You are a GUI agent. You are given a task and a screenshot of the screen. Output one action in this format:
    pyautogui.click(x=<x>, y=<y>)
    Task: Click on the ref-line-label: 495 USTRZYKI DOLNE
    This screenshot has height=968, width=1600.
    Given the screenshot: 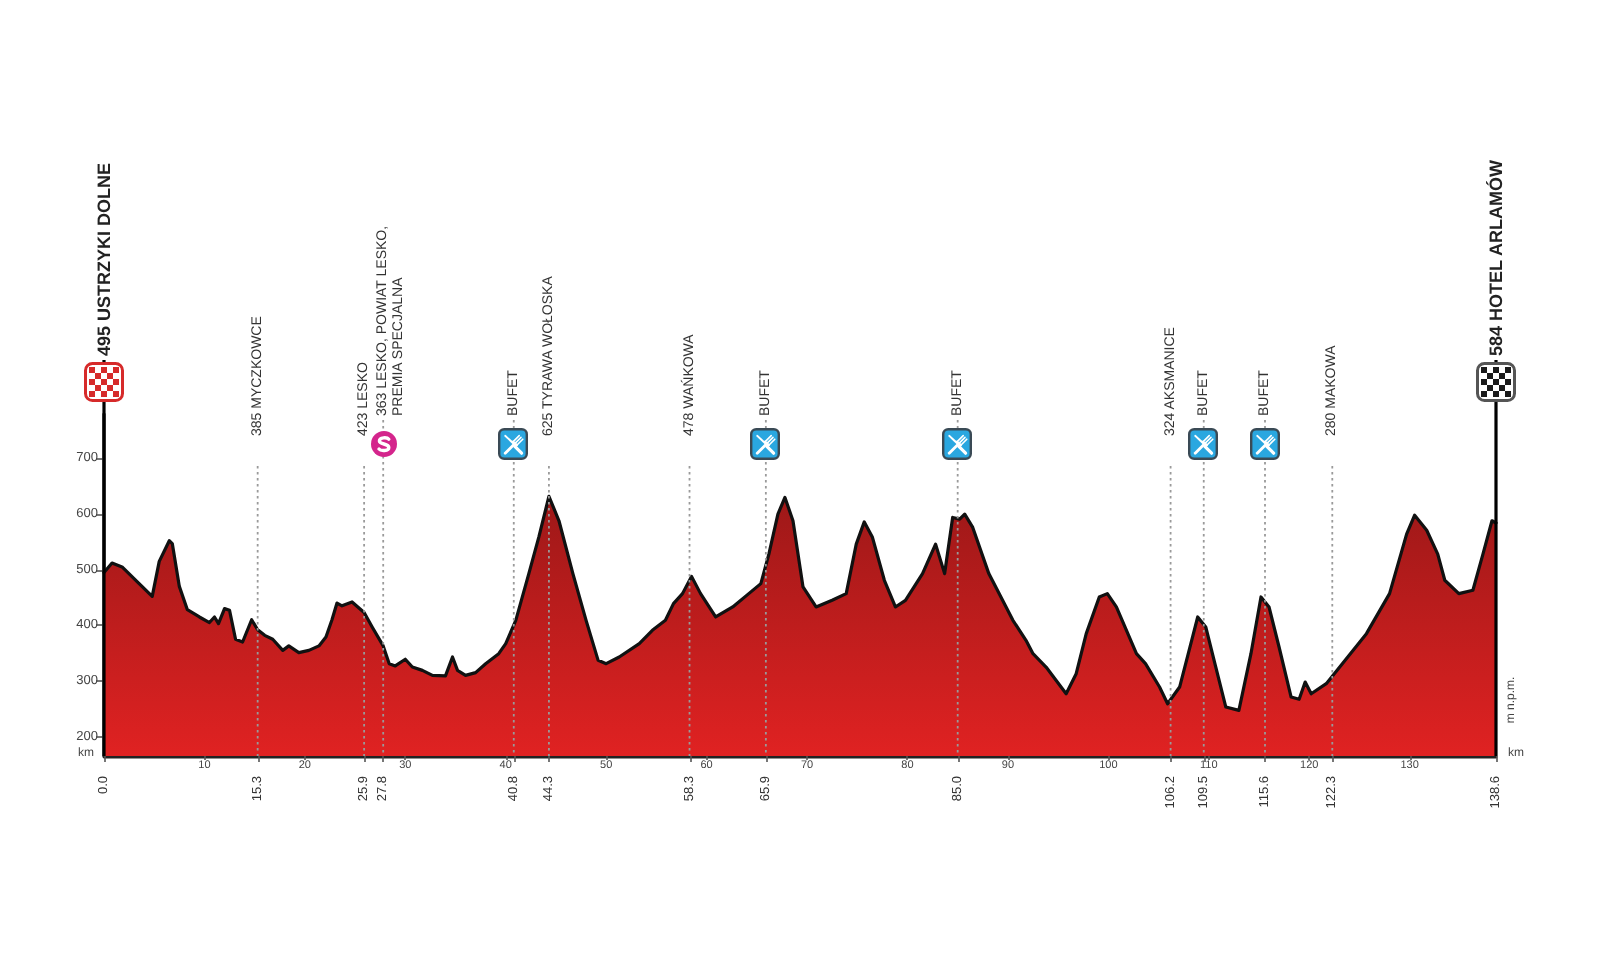 What is the action you would take?
    pyautogui.click(x=104, y=259)
    